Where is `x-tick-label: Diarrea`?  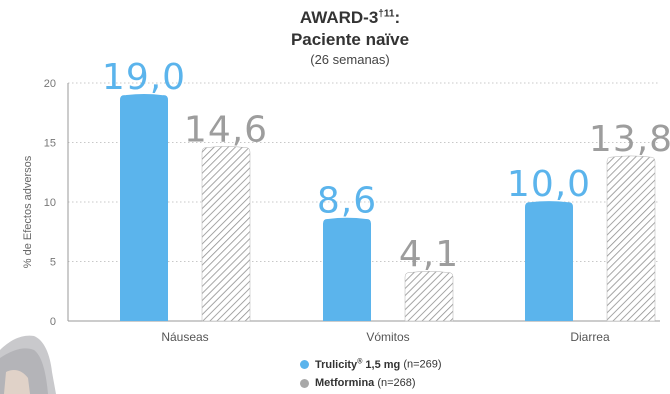 x-tick-label: Diarrea is located at coordinates (590, 337).